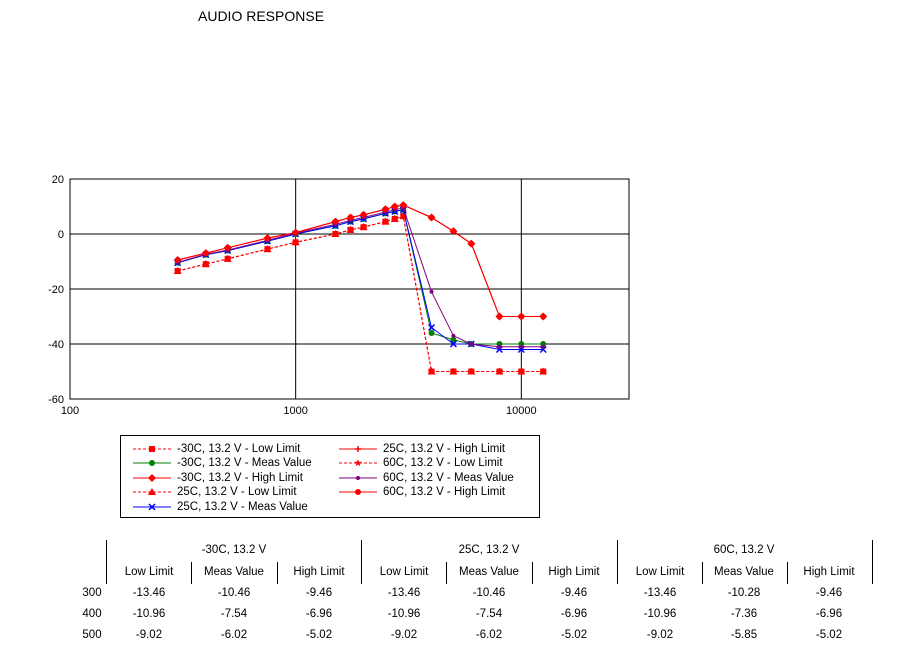  I want to click on table-cell: -7.36, so click(744, 614).